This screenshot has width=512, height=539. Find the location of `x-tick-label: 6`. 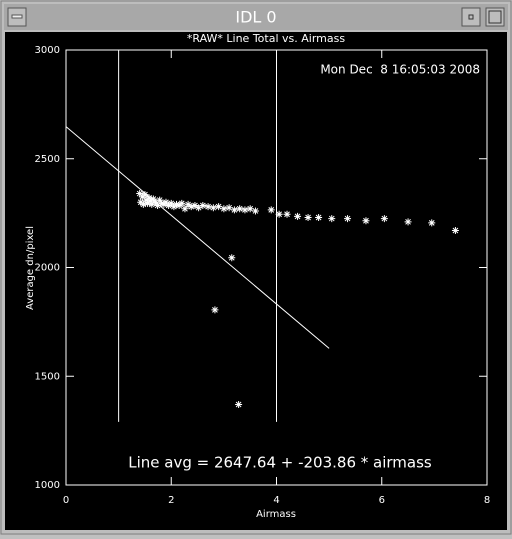

x-tick-label: 6 is located at coordinates (382, 500).